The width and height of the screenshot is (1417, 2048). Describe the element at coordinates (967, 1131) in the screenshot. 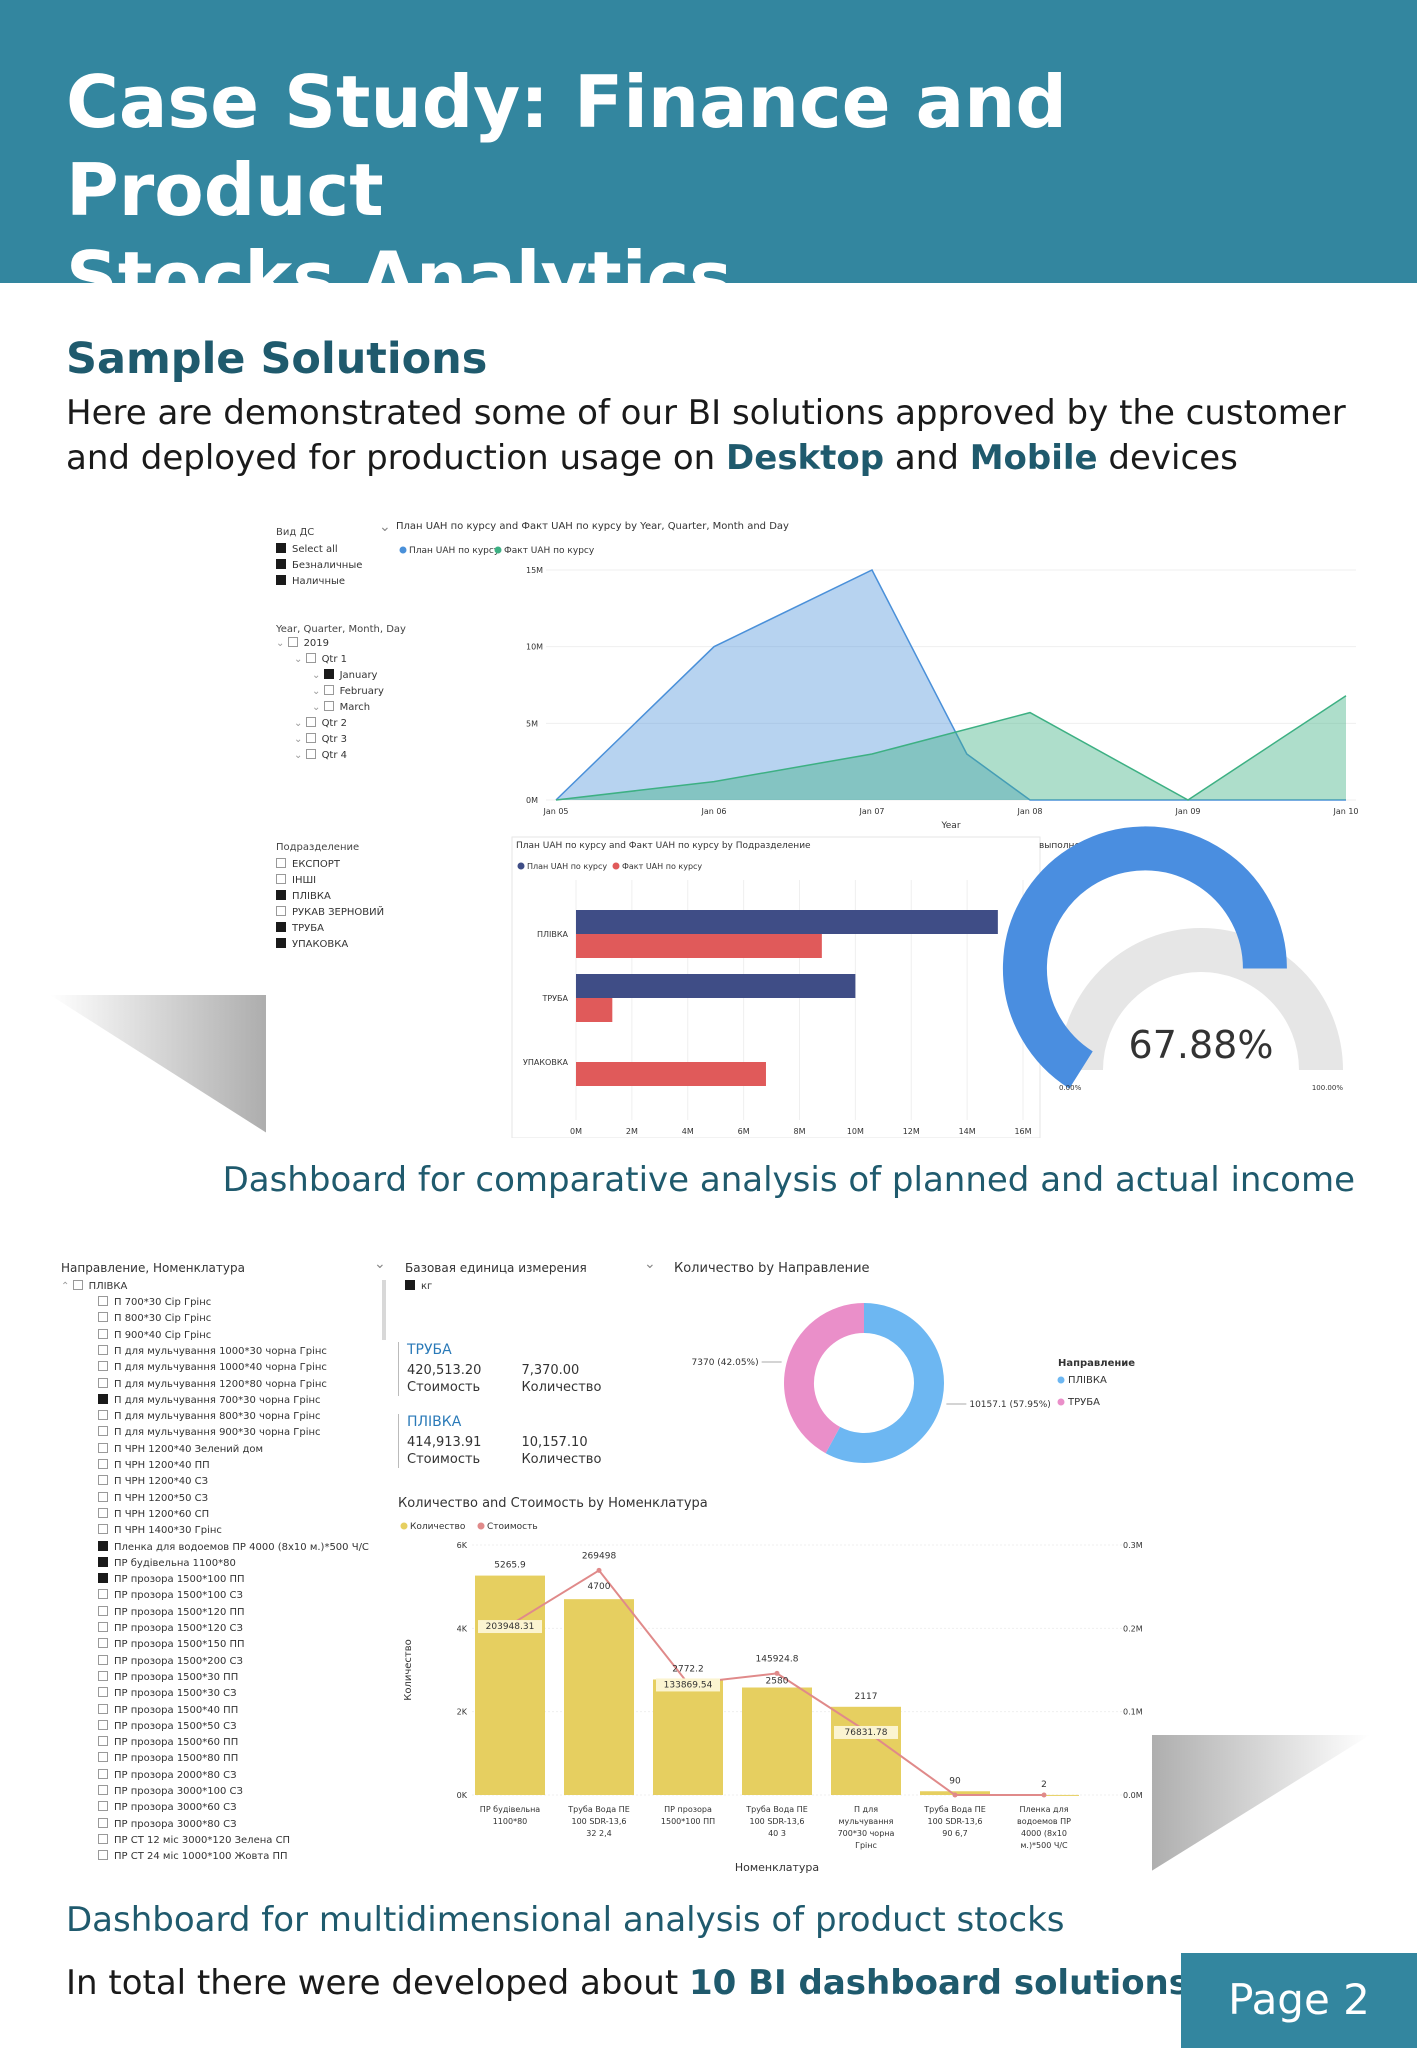

I see `x-tick-label: 14M` at that location.